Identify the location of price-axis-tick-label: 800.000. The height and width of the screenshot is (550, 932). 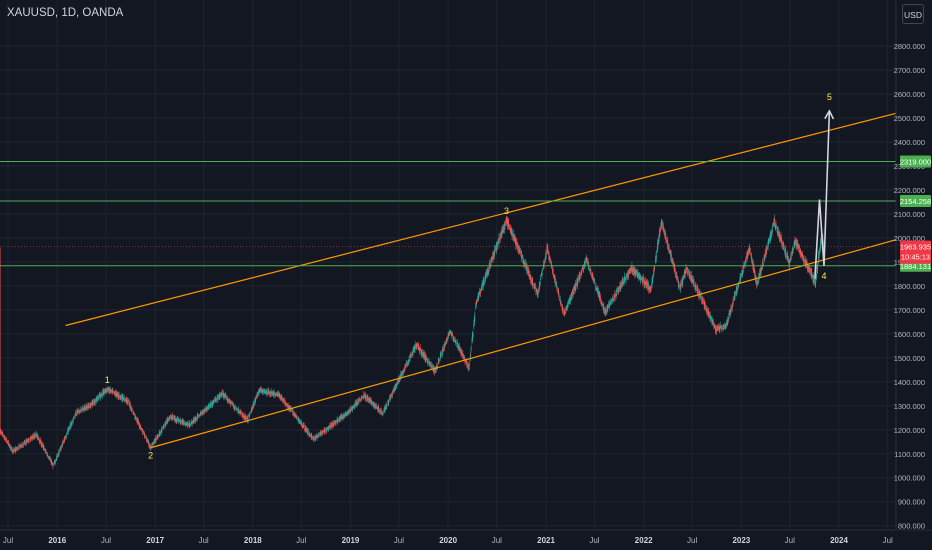
(911, 526).